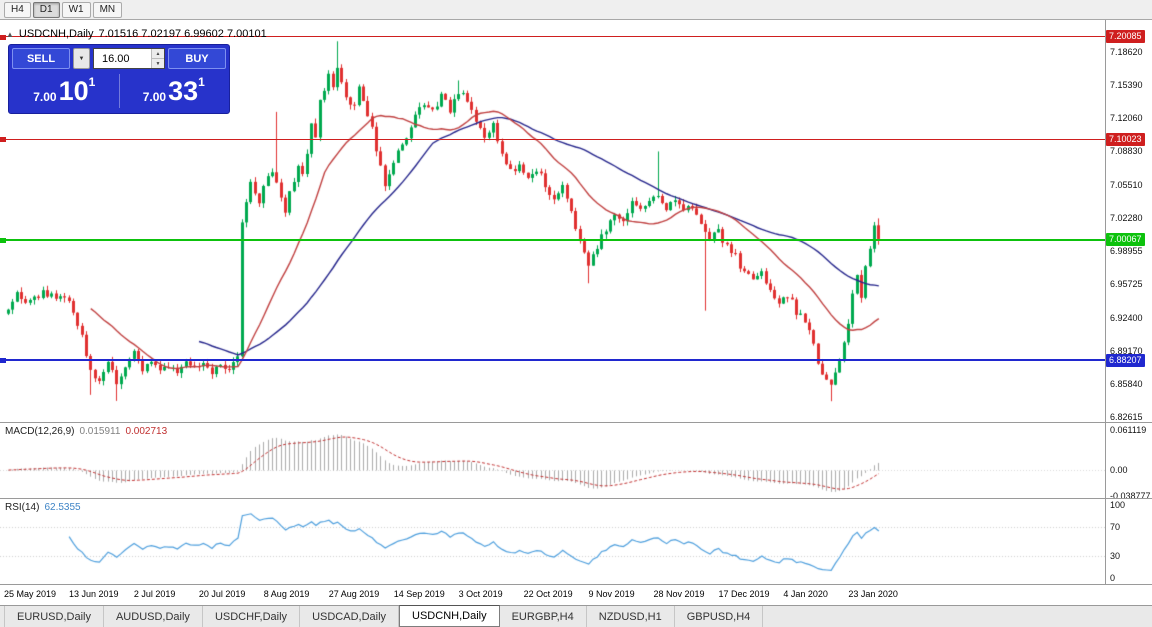 The image size is (1152, 627). What do you see at coordinates (1126, 350) in the screenshot?
I see `price-axis-label: 6.89170` at bounding box center [1126, 350].